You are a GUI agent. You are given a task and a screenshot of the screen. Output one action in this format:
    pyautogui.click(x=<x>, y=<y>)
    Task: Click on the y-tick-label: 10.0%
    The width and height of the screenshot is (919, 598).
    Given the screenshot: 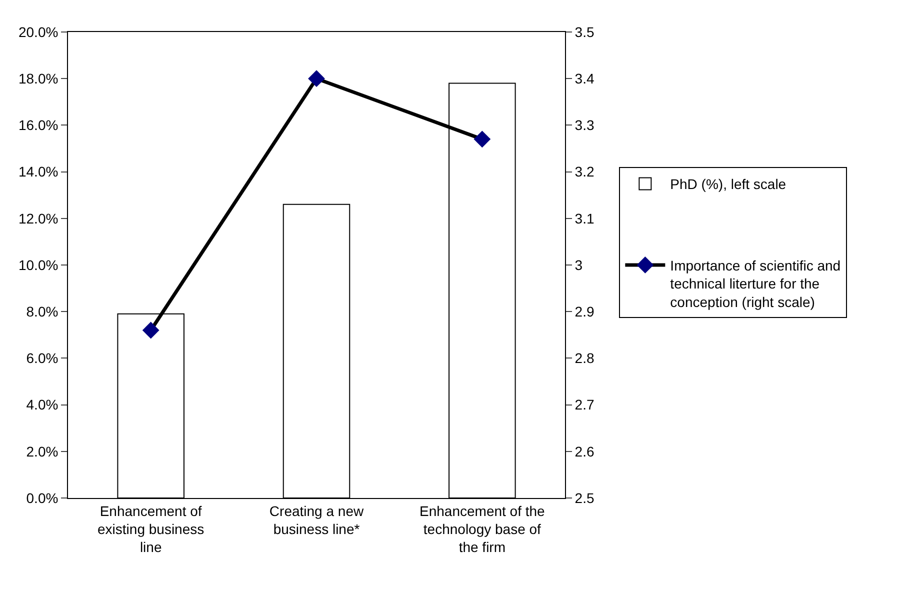 What is the action you would take?
    pyautogui.click(x=38, y=264)
    